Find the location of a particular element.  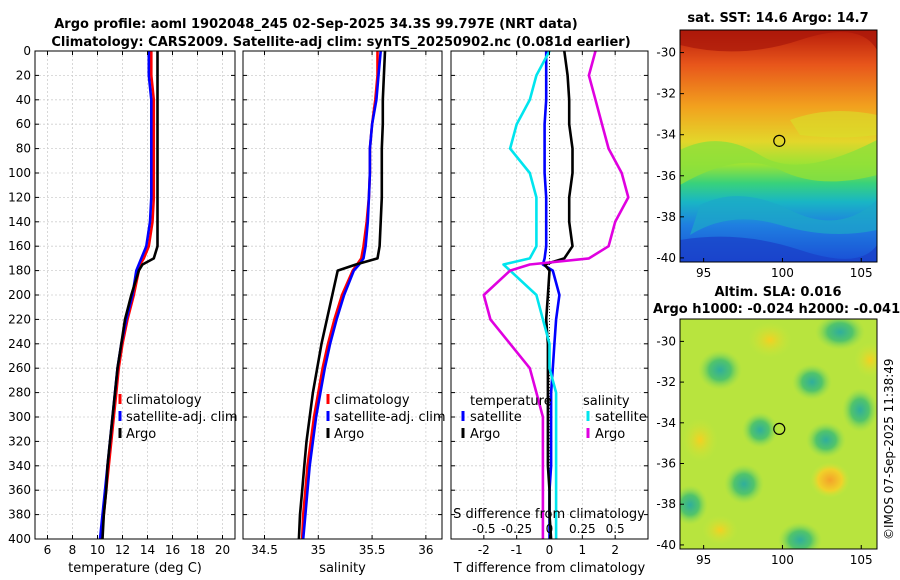

depth-tick-label: 260 is located at coordinates (19, 368).